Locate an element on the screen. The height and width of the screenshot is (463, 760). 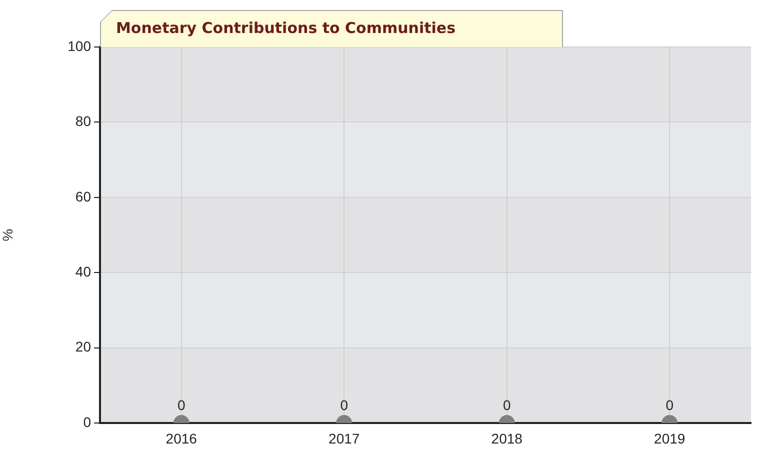
chart-title: Monetary Contributions to Communities is located at coordinates (286, 28).